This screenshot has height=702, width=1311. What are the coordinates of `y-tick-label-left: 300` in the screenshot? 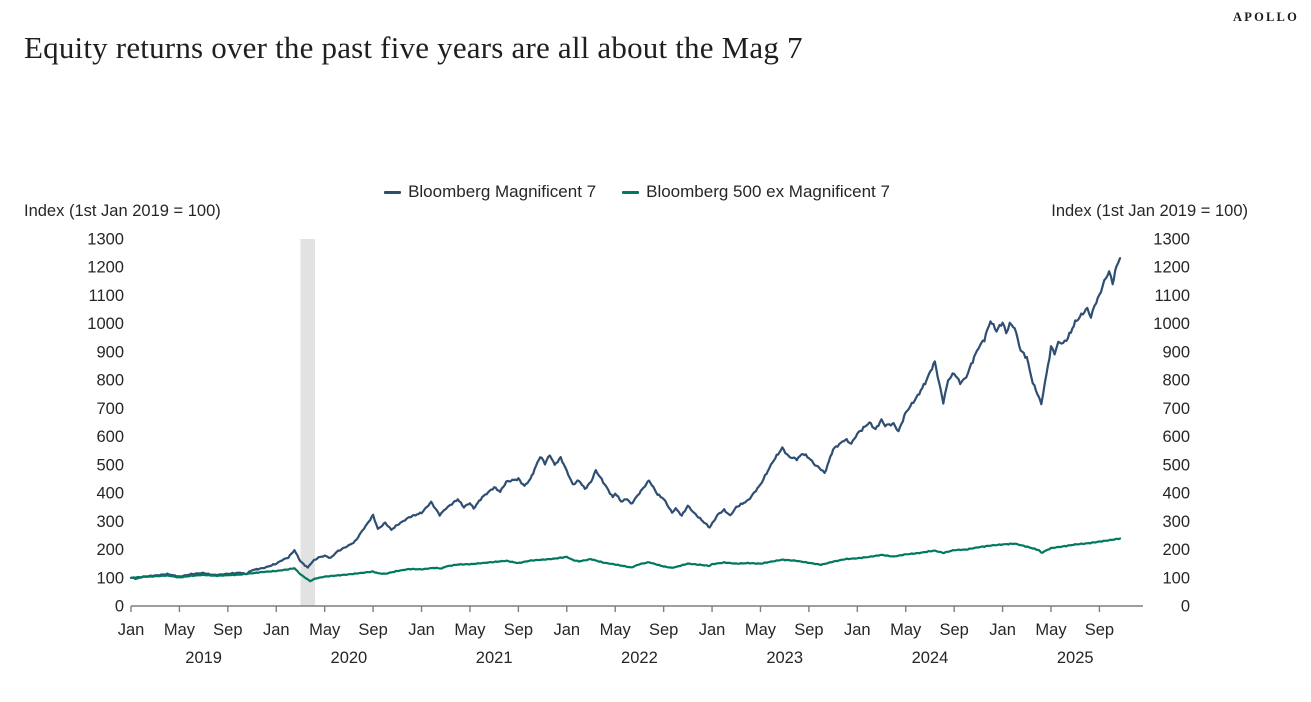 It's located at (110, 522).